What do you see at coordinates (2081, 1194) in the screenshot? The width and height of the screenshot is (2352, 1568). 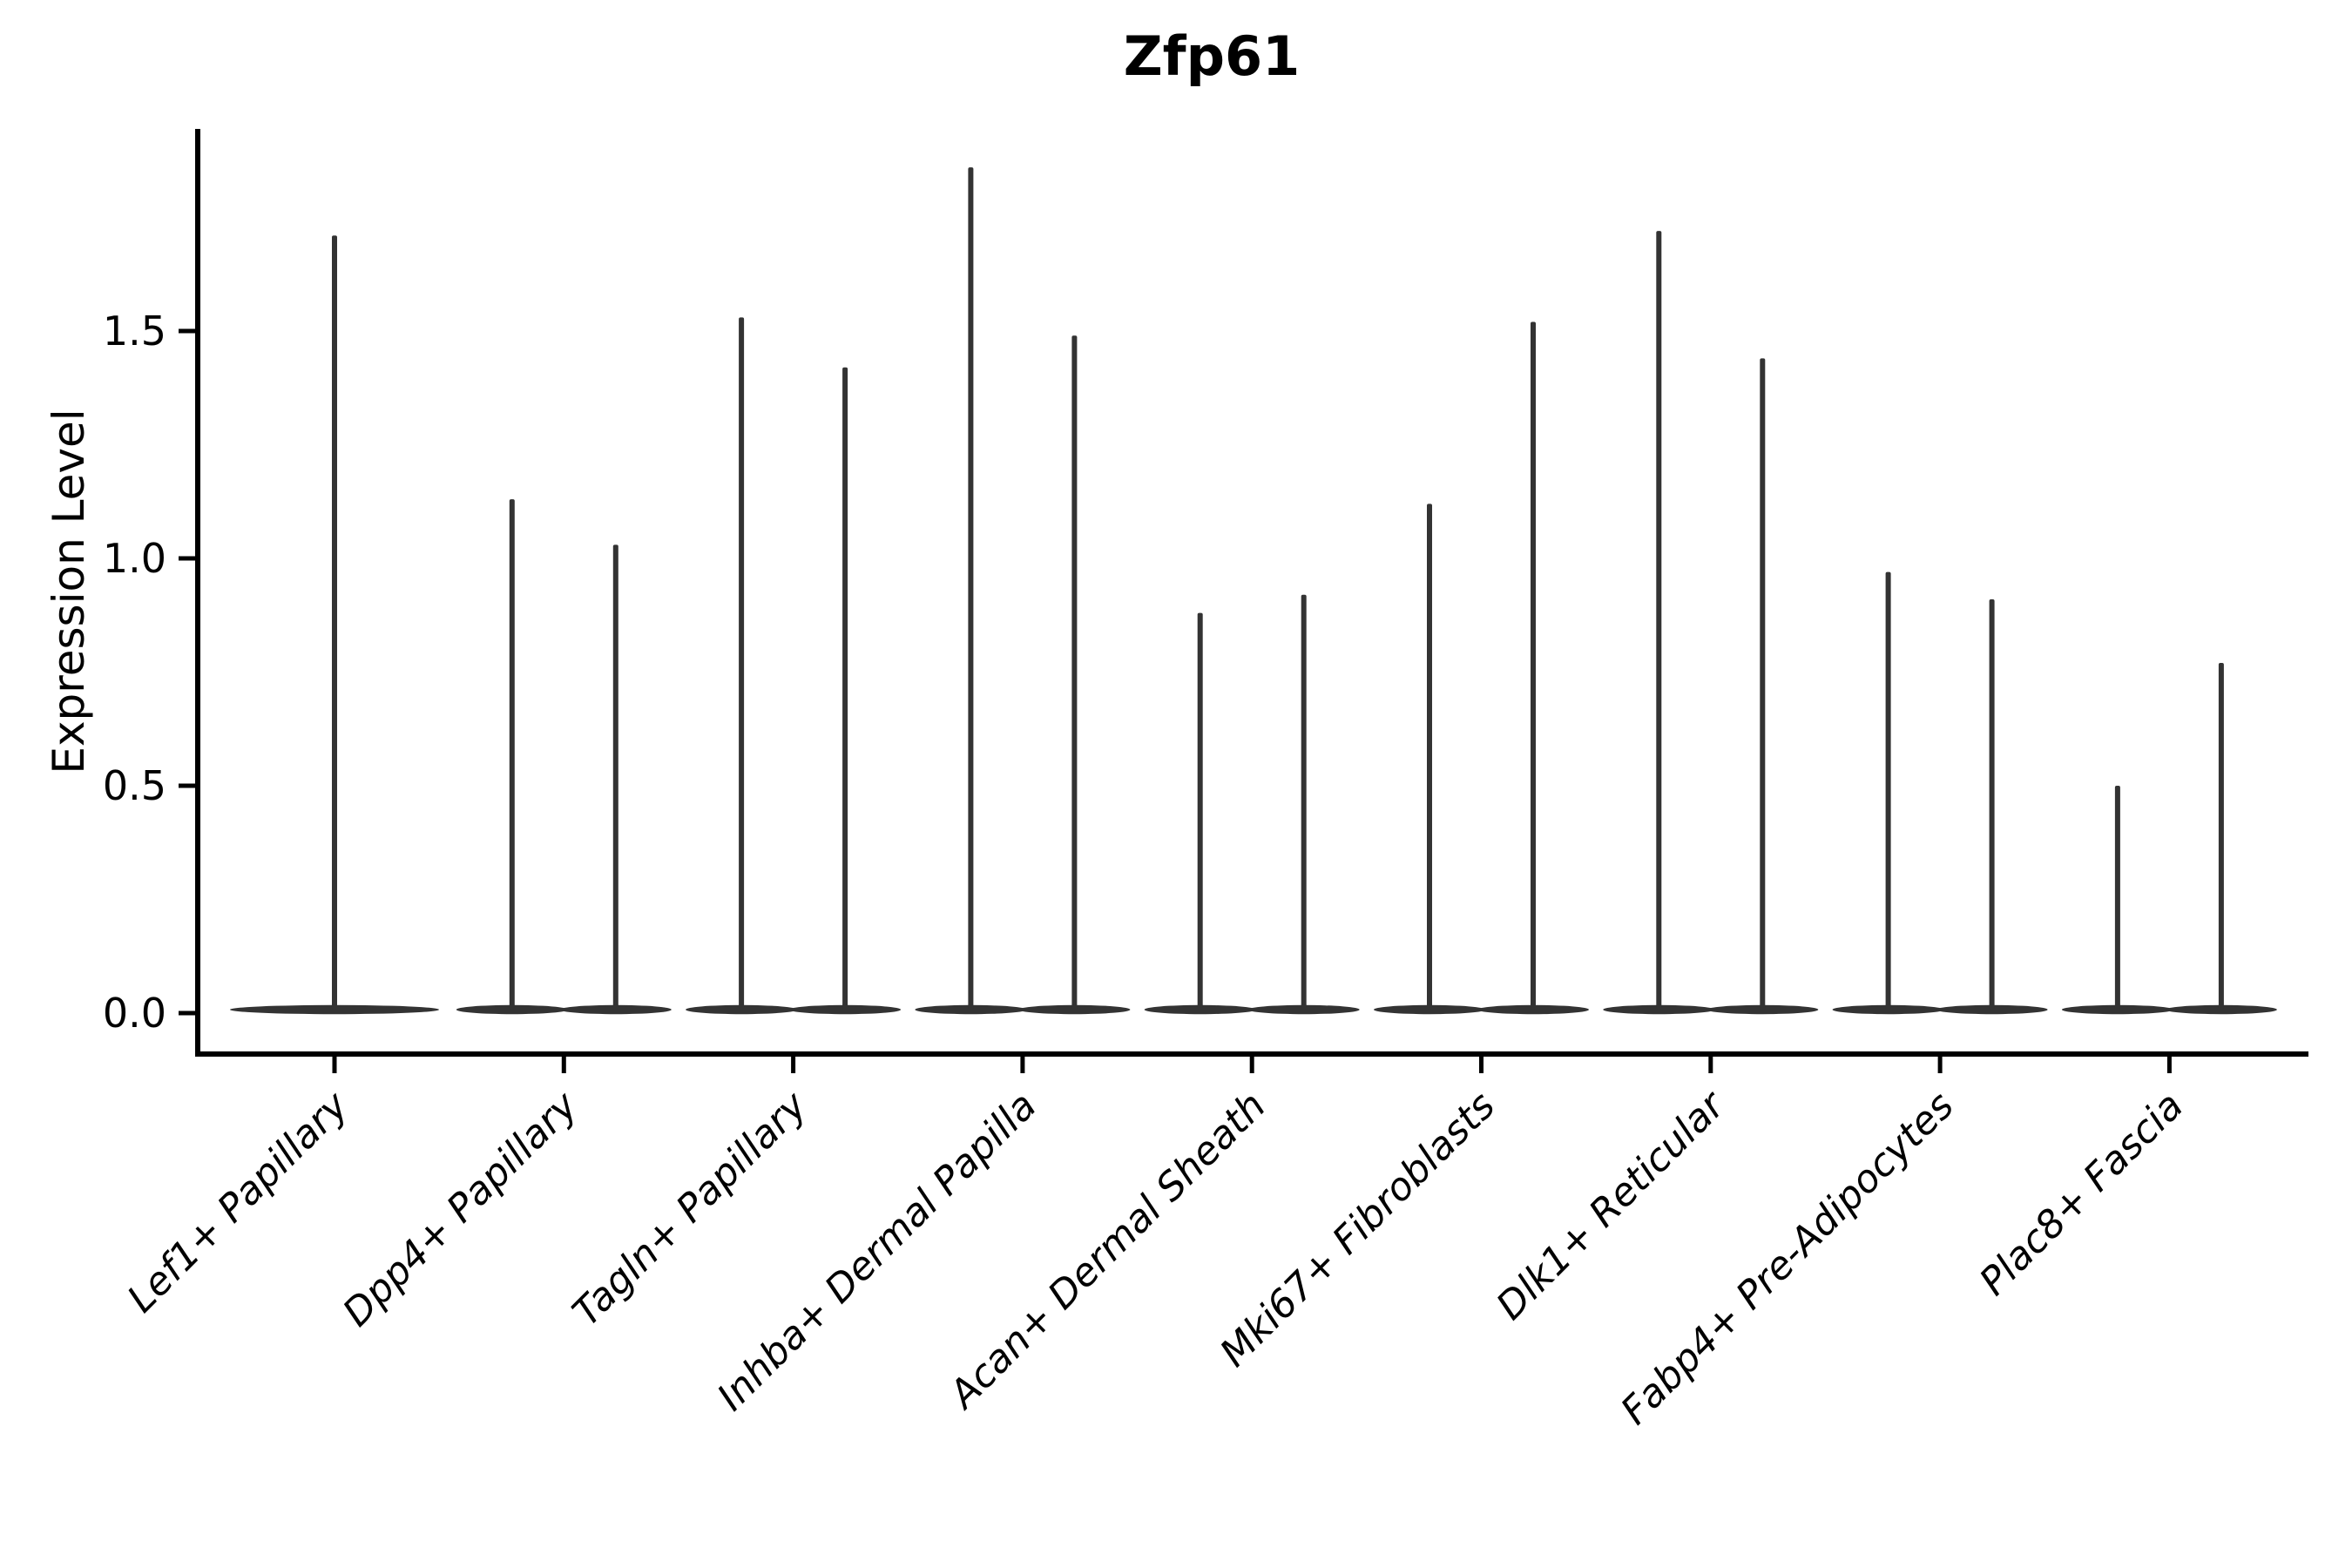 I see `x-category-label: Plac8+ Fascia` at bounding box center [2081, 1194].